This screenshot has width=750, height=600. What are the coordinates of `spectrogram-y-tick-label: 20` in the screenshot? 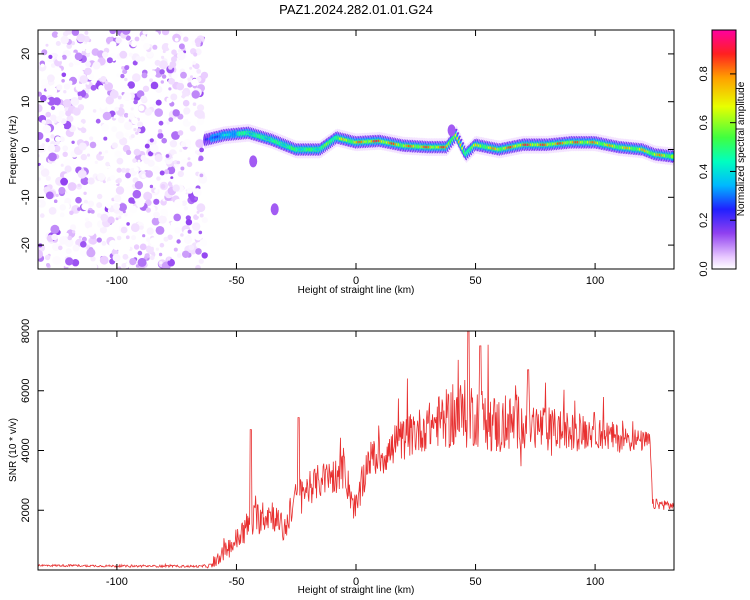 It's located at (26, 54).